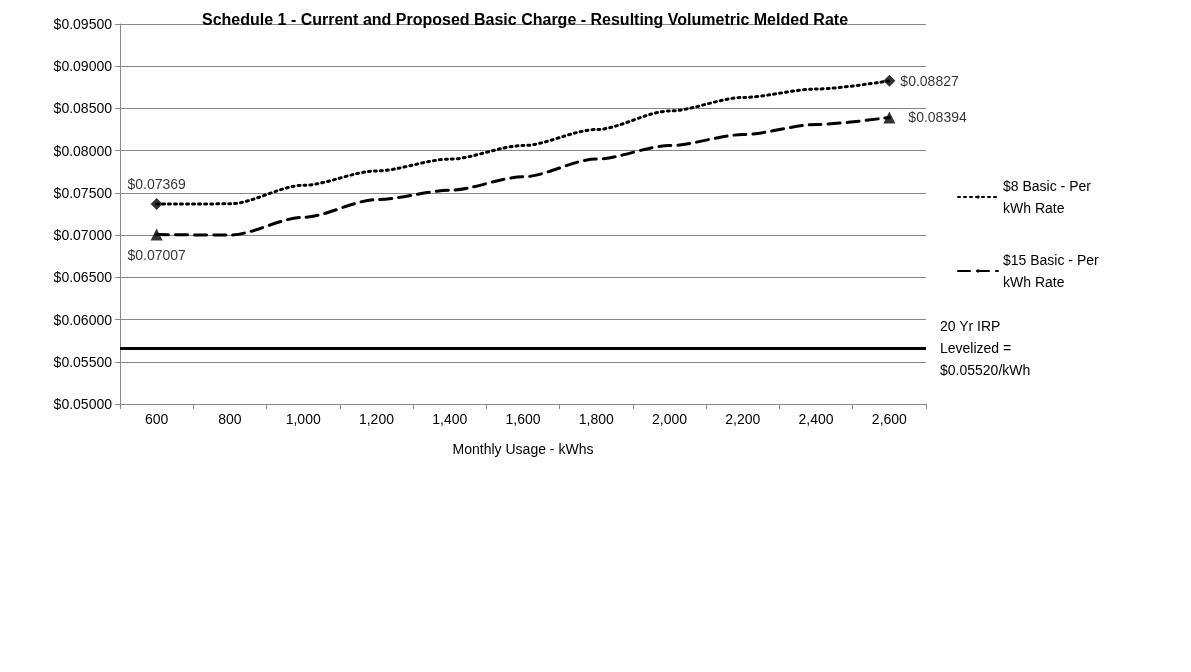  What do you see at coordinates (937, 117) in the screenshot?
I see `data-label: $0.08394` at bounding box center [937, 117].